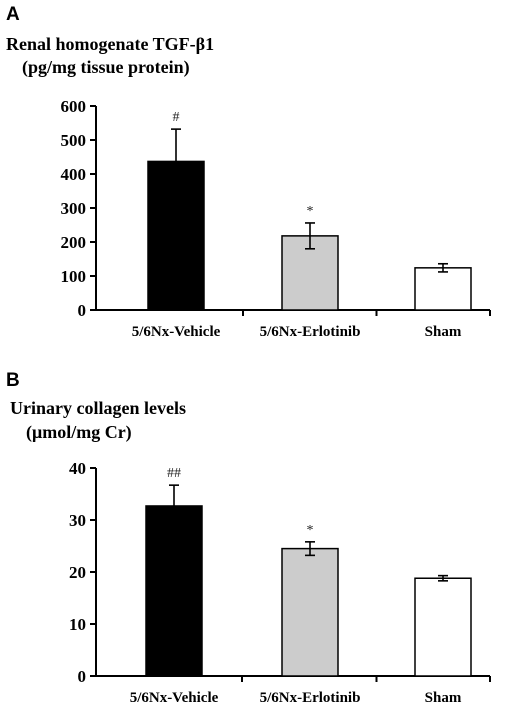 This screenshot has height=709, width=520. I want to click on panel-a-y-tick-label: 500, so click(74, 140).